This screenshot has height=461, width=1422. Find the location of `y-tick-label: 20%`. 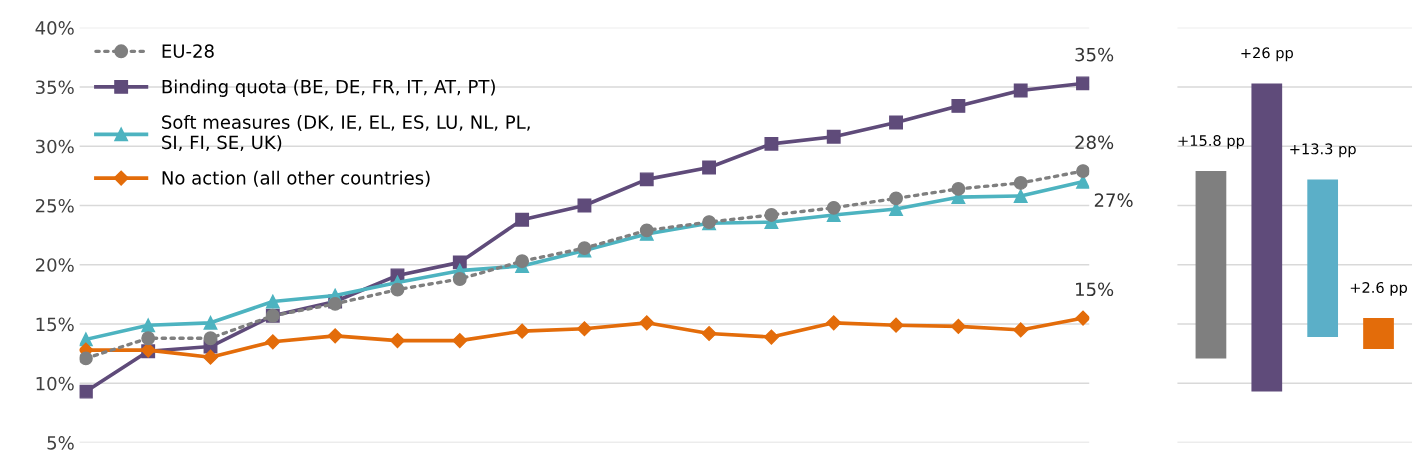

y-tick-label: 20% is located at coordinates (54, 265).